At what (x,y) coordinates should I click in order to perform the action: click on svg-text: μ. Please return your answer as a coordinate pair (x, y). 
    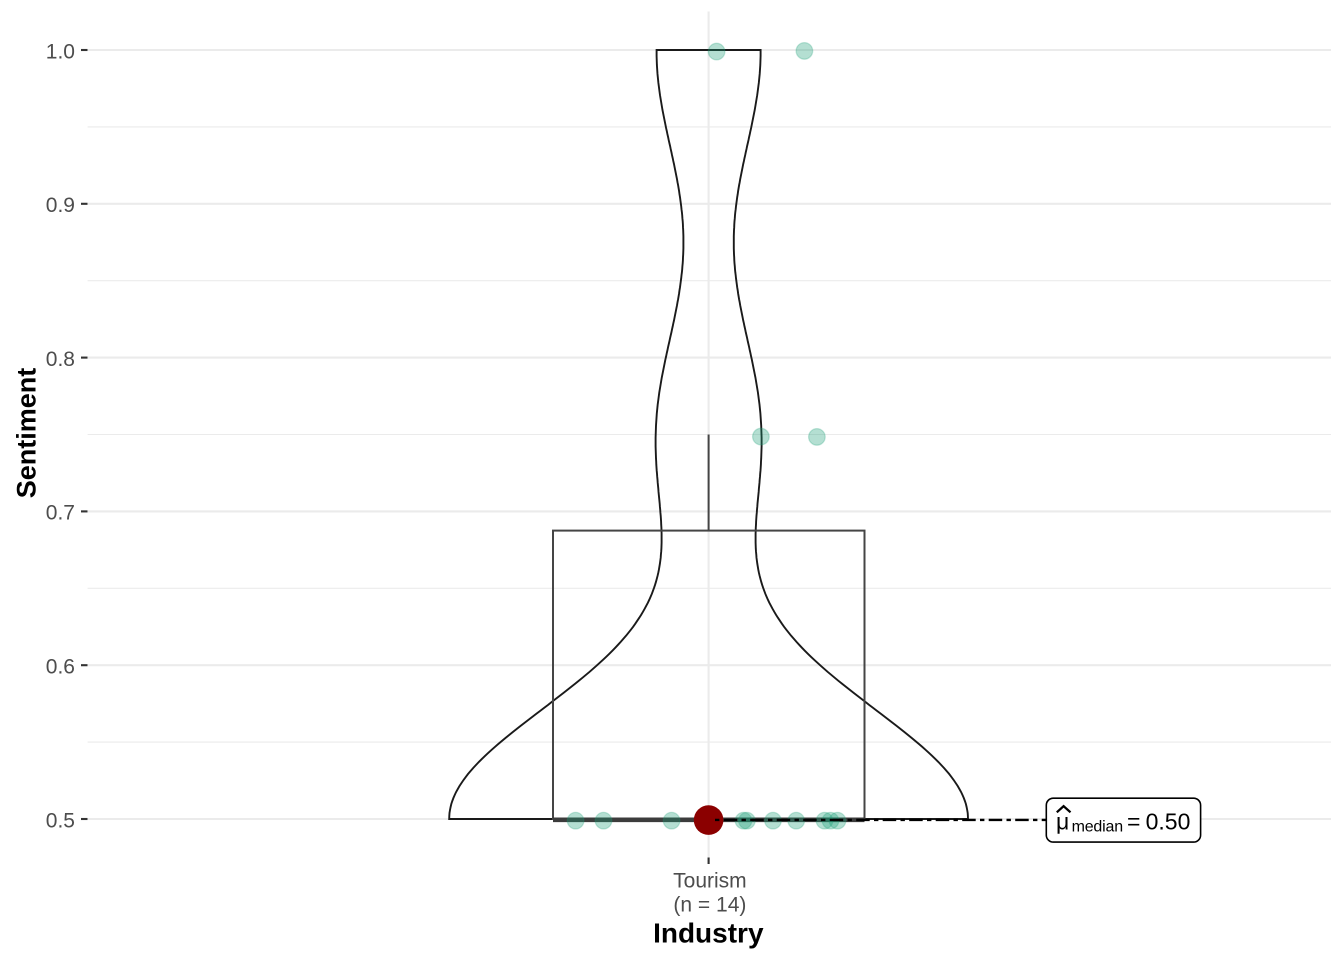
    Looking at the image, I should click on (1062, 821).